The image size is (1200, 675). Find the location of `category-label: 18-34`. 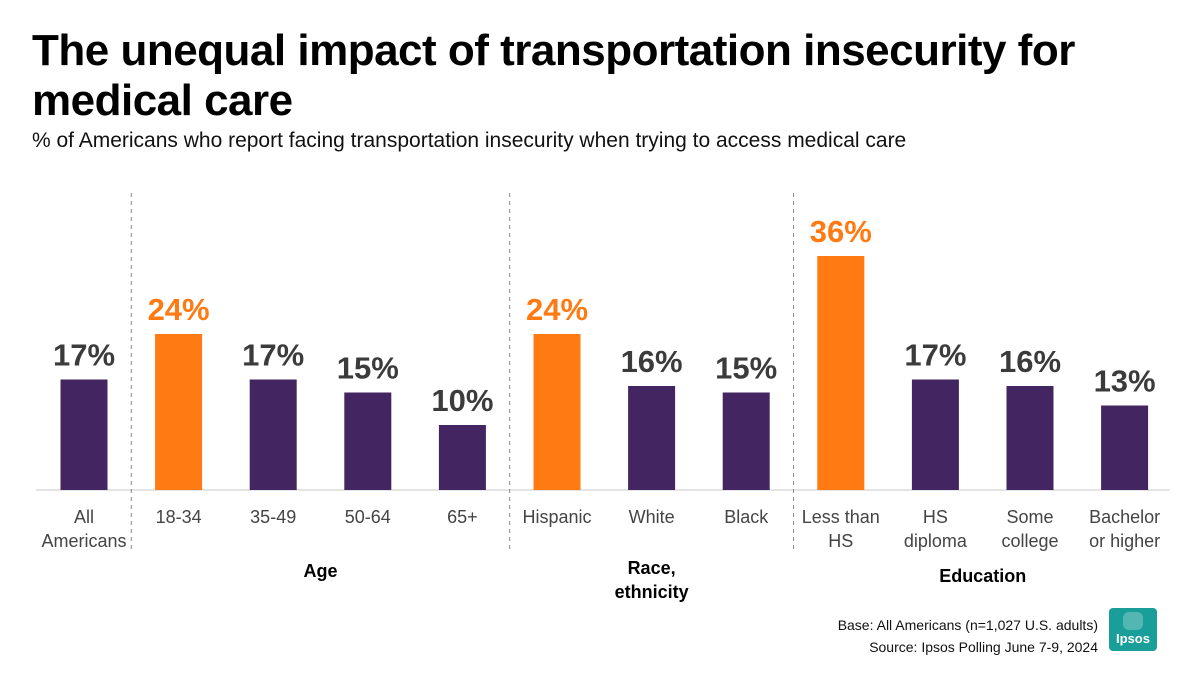

category-label: 18-34 is located at coordinates (179, 517).